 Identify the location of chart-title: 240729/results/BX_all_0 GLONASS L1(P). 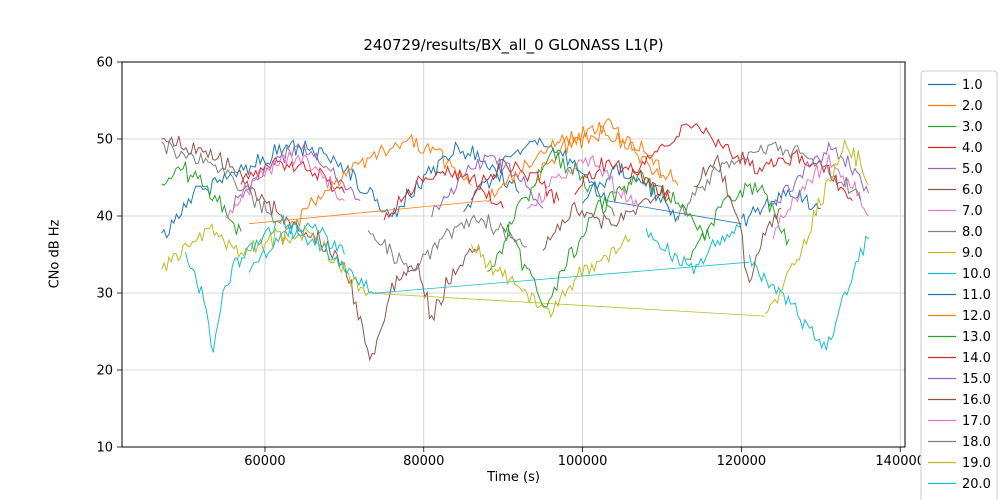
(513, 45).